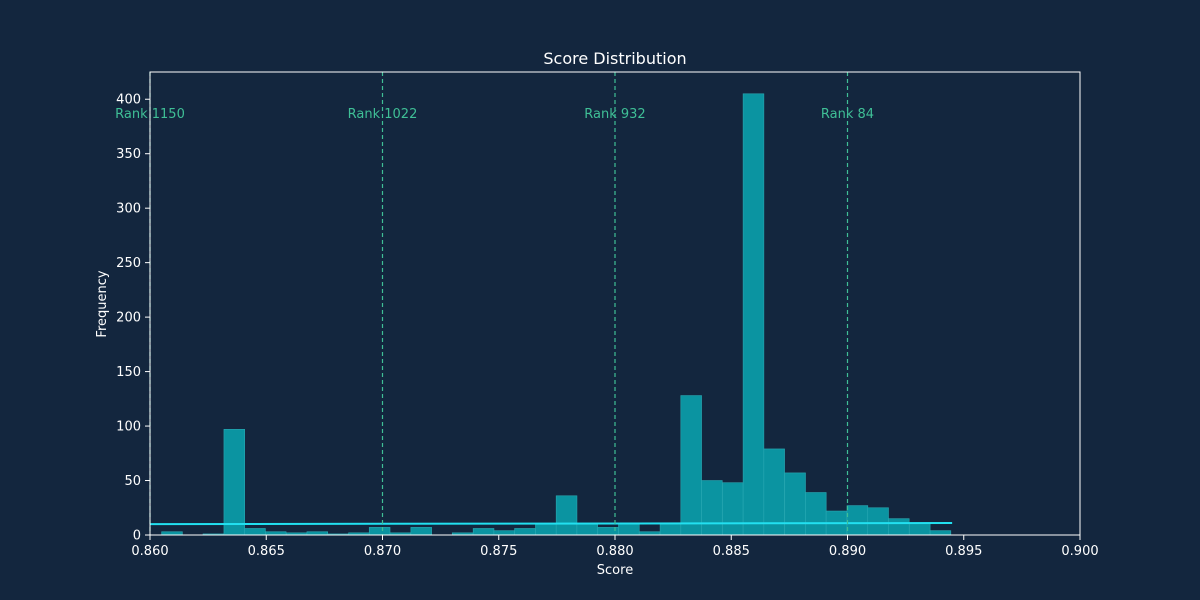 This screenshot has height=600, width=1200. Describe the element at coordinates (614, 114) in the screenshot. I see `rank-marker-label: Rank 932` at that location.